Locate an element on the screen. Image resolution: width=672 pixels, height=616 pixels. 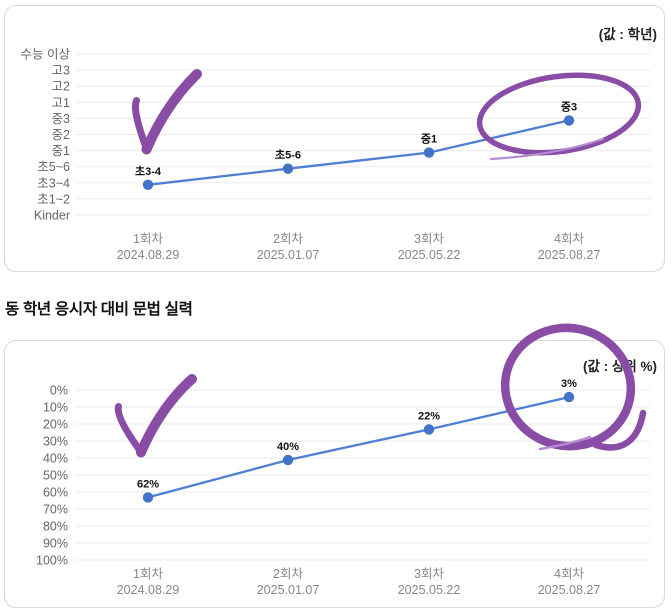
section-title: 동 학년 응시자 대비 문법 실력 is located at coordinates (99, 309).